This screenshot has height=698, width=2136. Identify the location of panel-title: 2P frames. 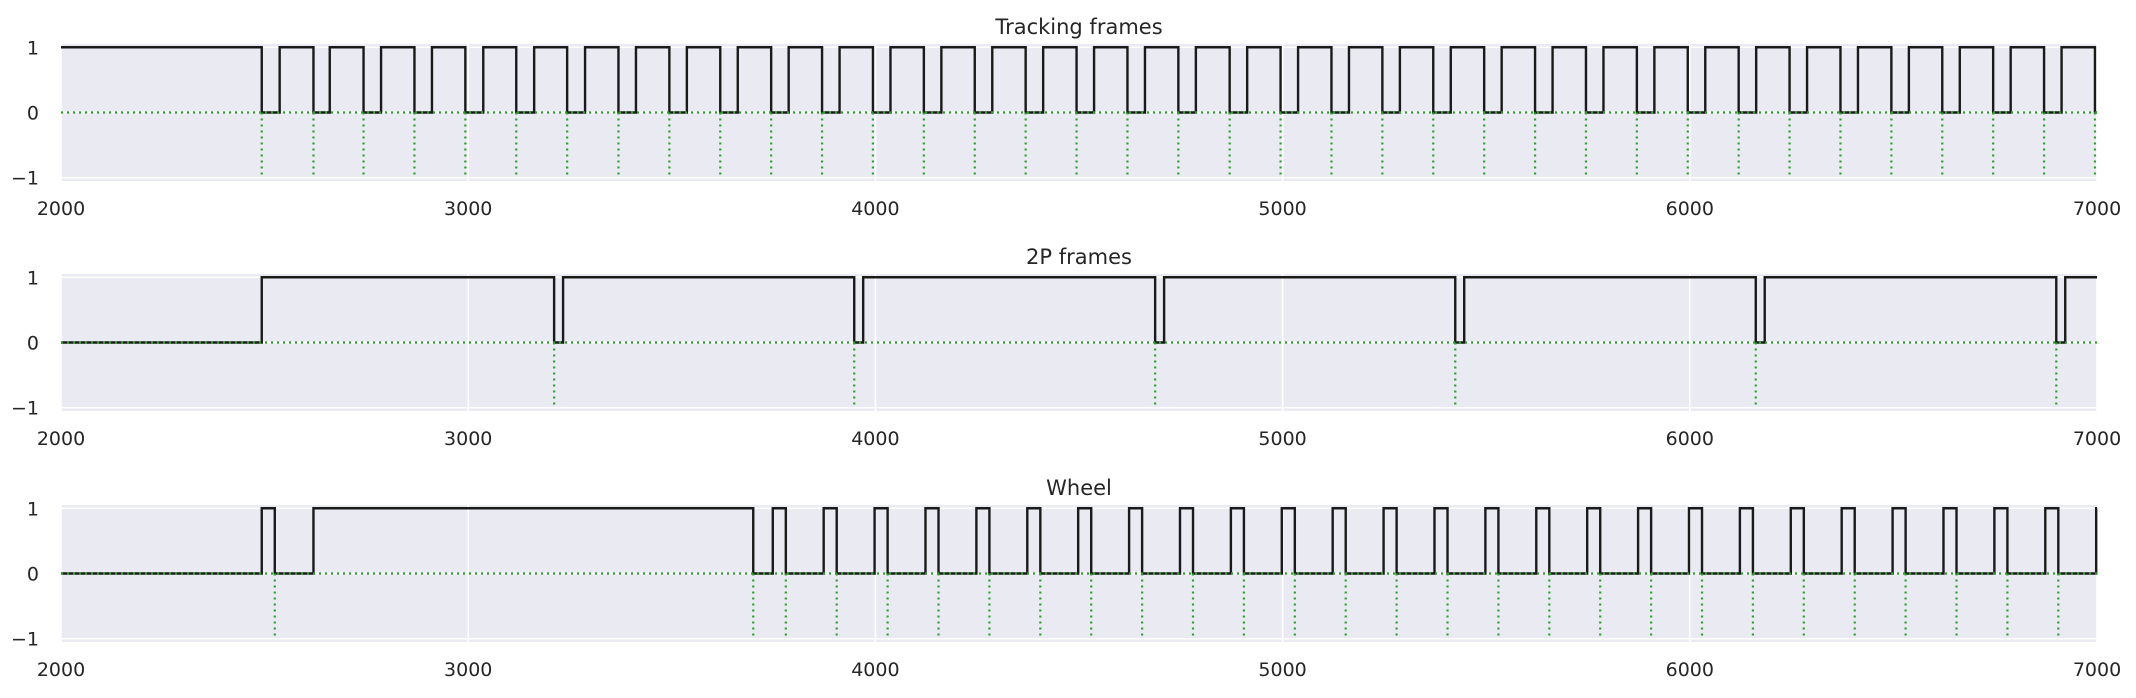
(1079, 257).